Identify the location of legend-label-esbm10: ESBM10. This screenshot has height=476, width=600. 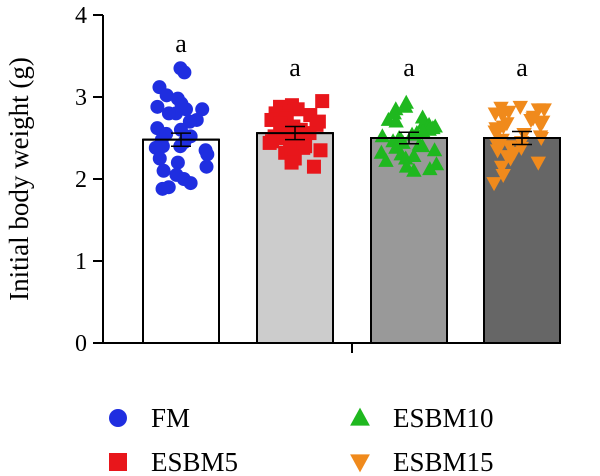
(443, 418).